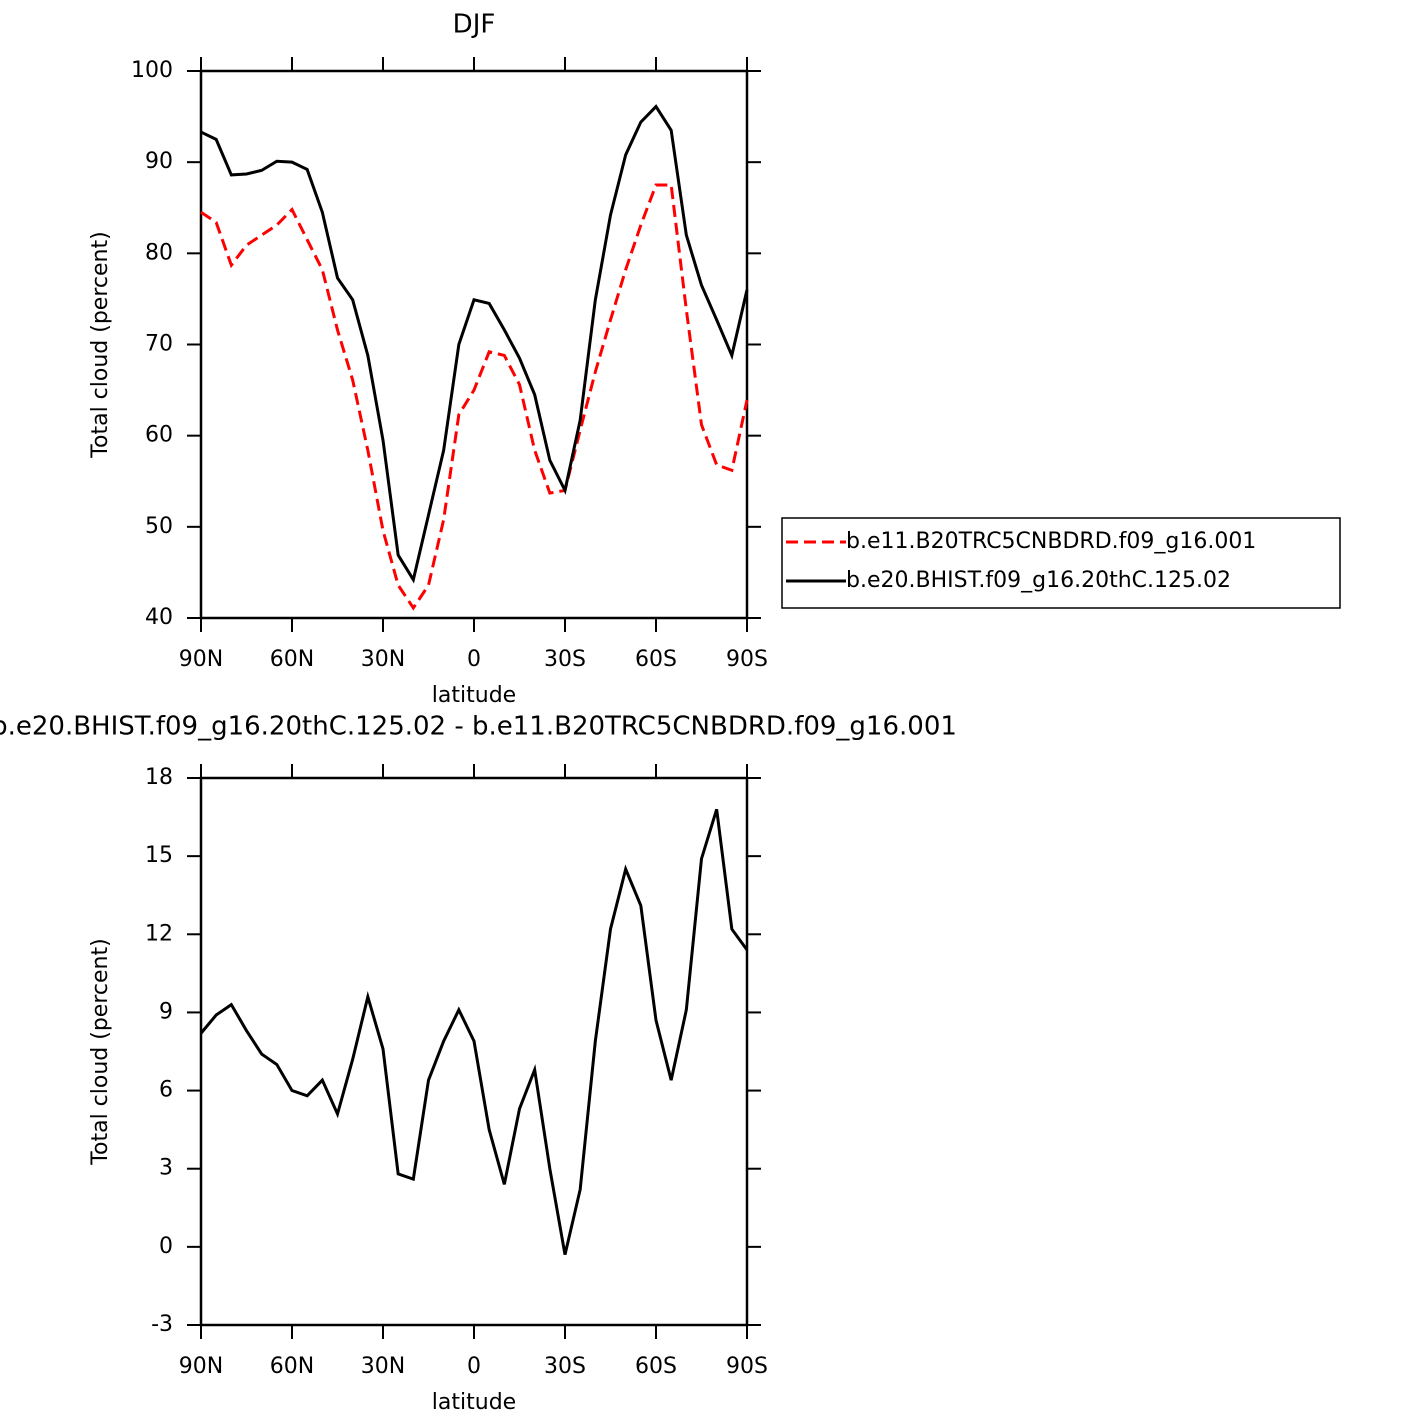 Image resolution: width=1424 pixels, height=1428 pixels. I want to click on y-tick-label: 0, so click(166, 1246).